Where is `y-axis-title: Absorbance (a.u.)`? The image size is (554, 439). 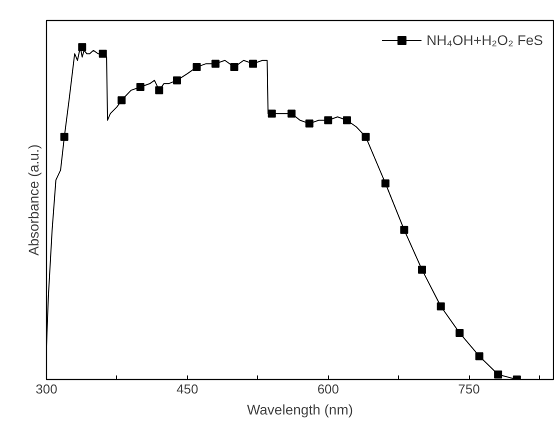
y-axis-title: Absorbance (a.u.) is located at coordinates (34, 200).